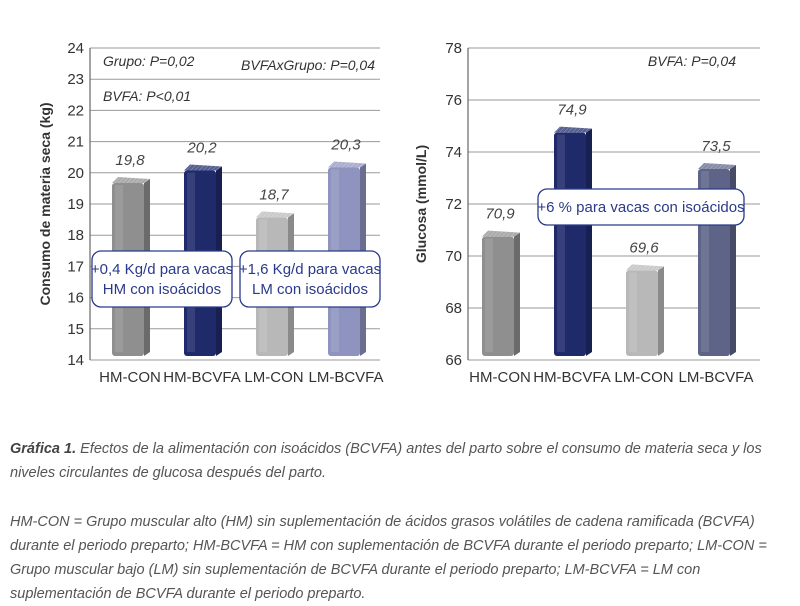  I want to click on y-tick-label: 74, so click(453, 152).